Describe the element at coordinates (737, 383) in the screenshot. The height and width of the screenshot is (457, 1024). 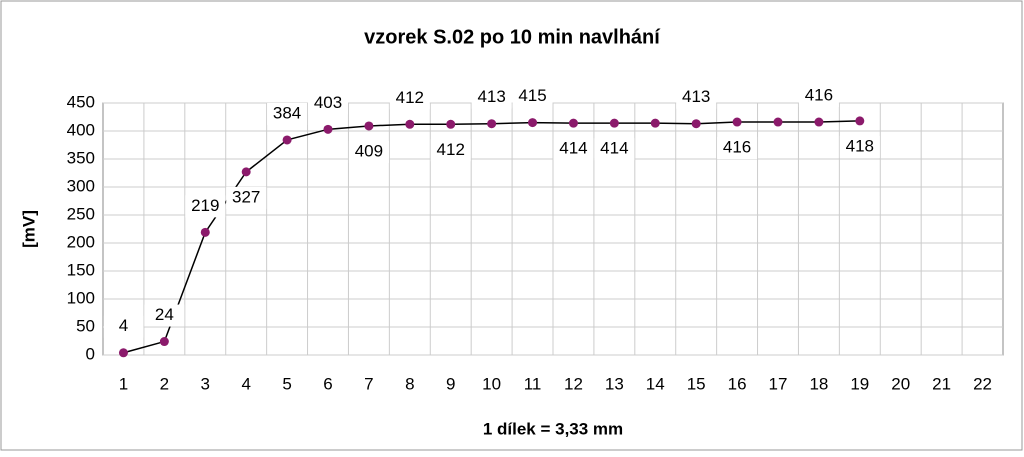
I see `x-tick-label: 16` at that location.